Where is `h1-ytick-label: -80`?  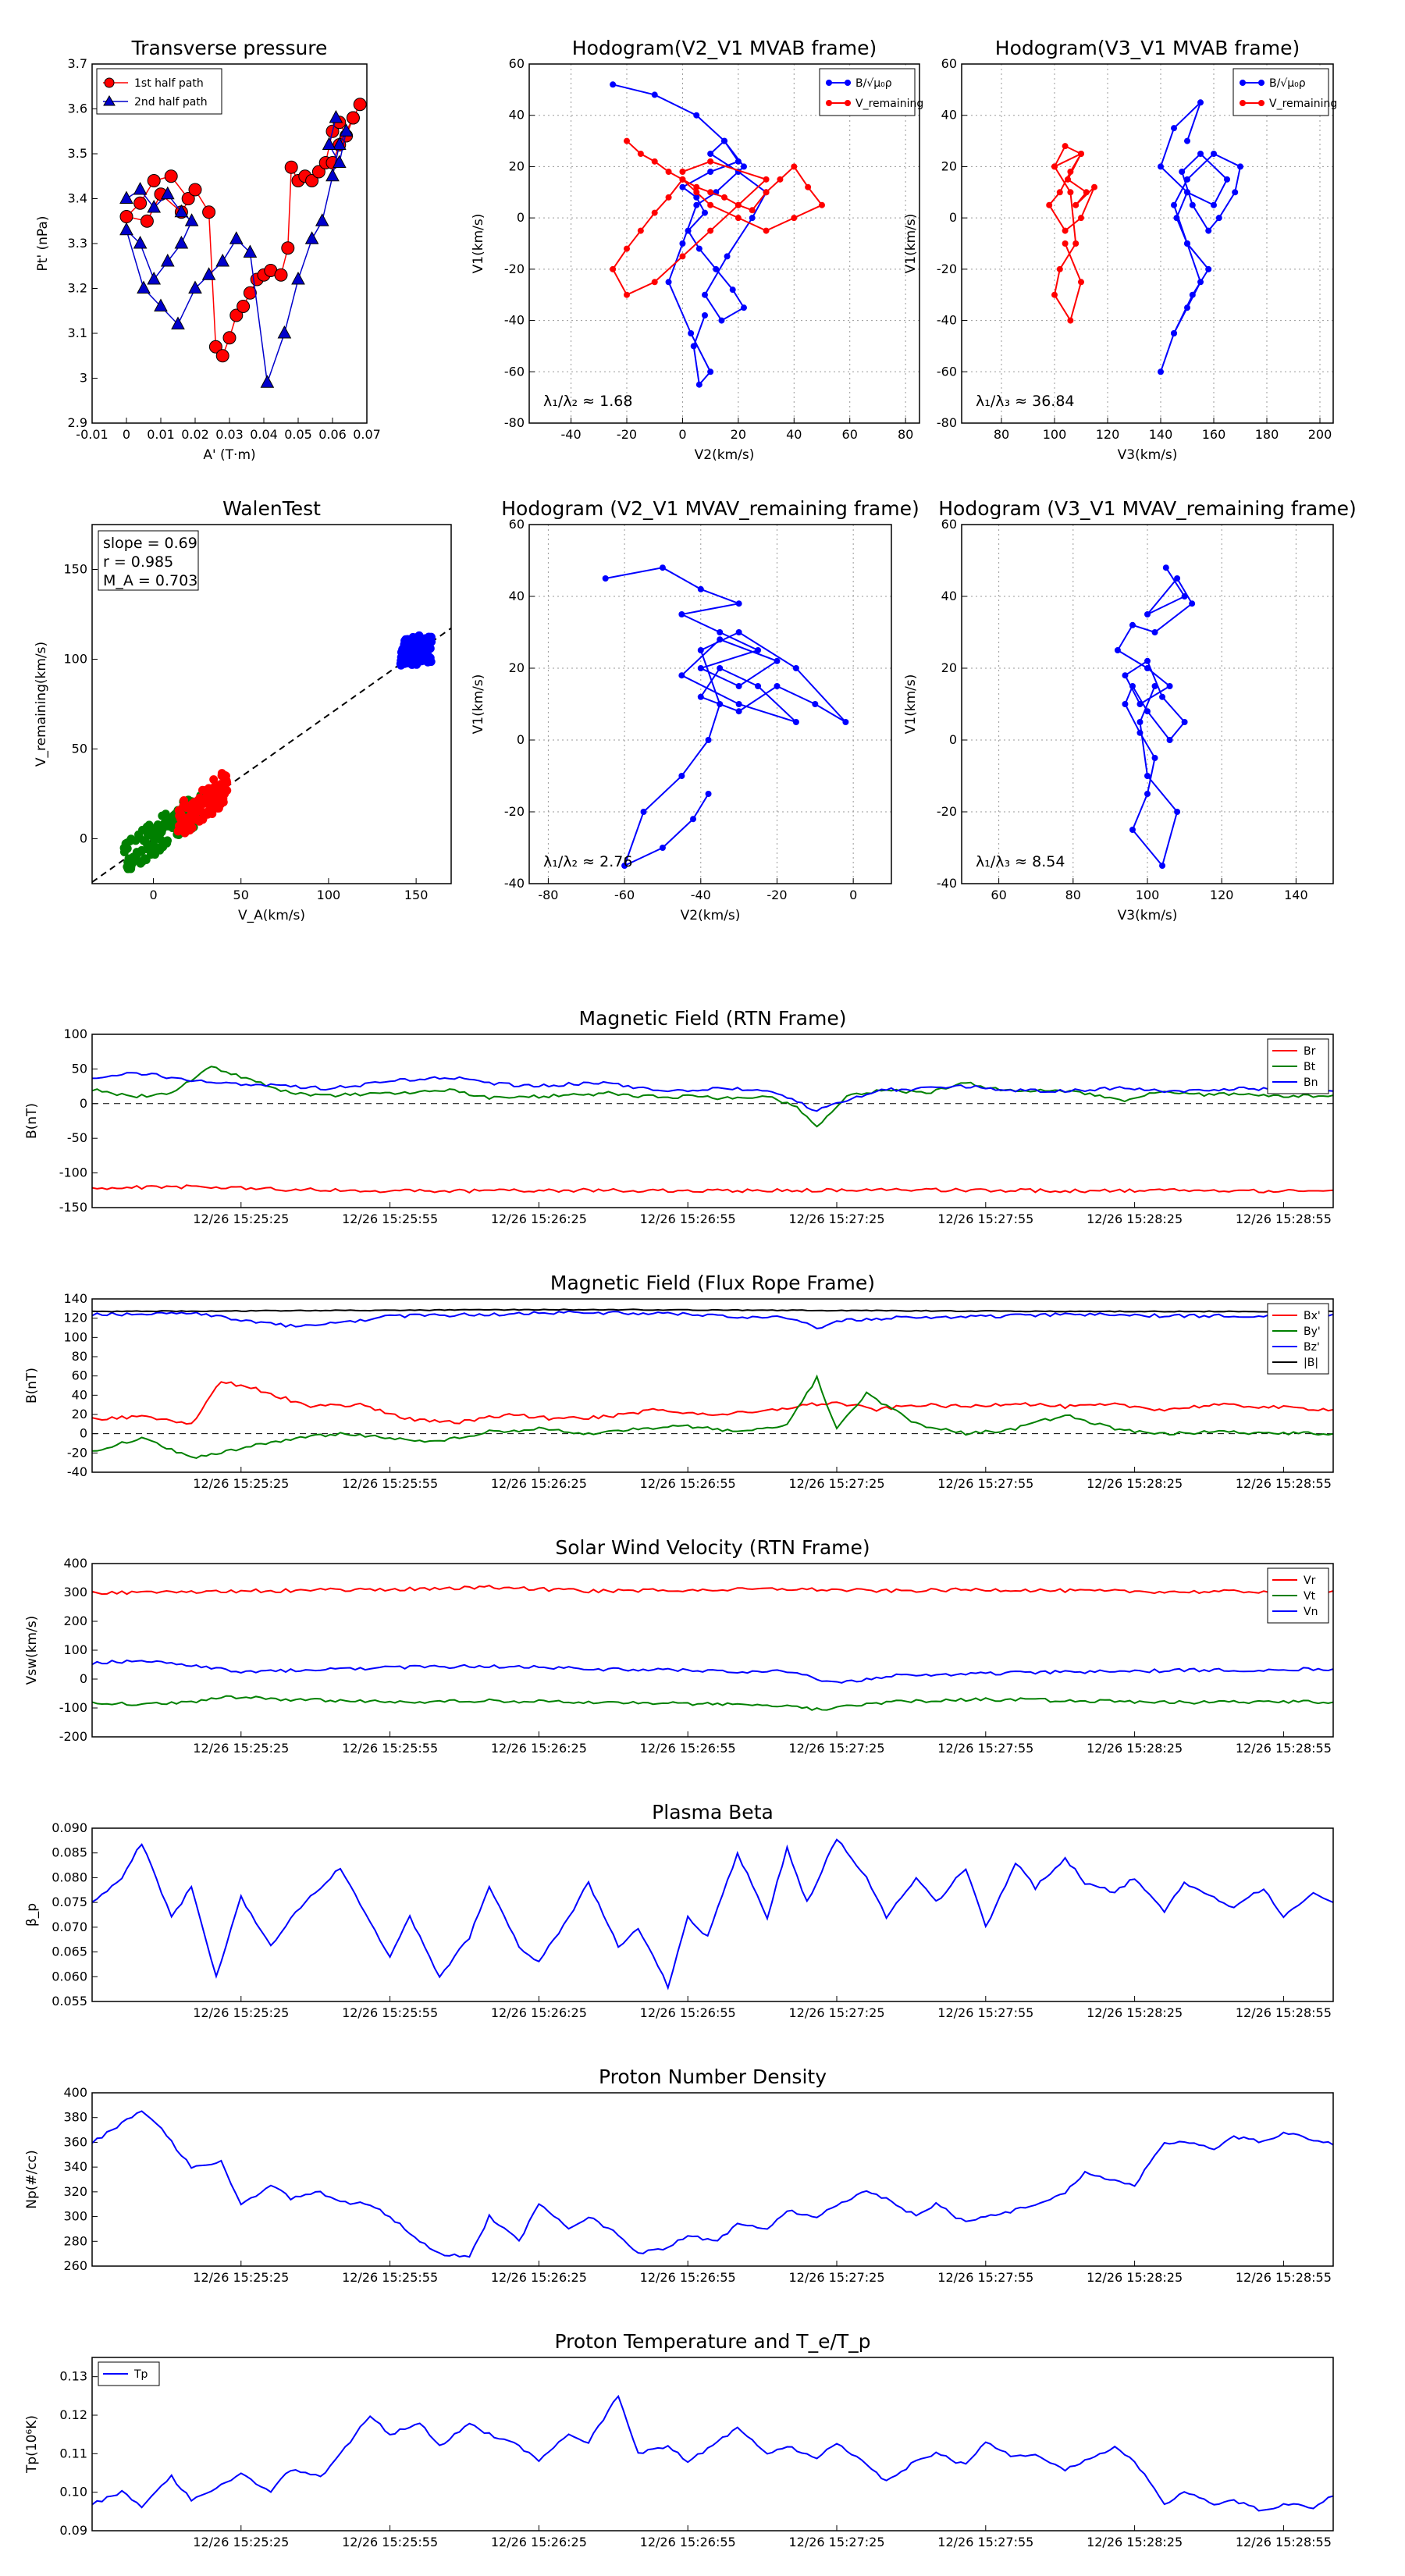 h1-ytick-label: -80 is located at coordinates (514, 422).